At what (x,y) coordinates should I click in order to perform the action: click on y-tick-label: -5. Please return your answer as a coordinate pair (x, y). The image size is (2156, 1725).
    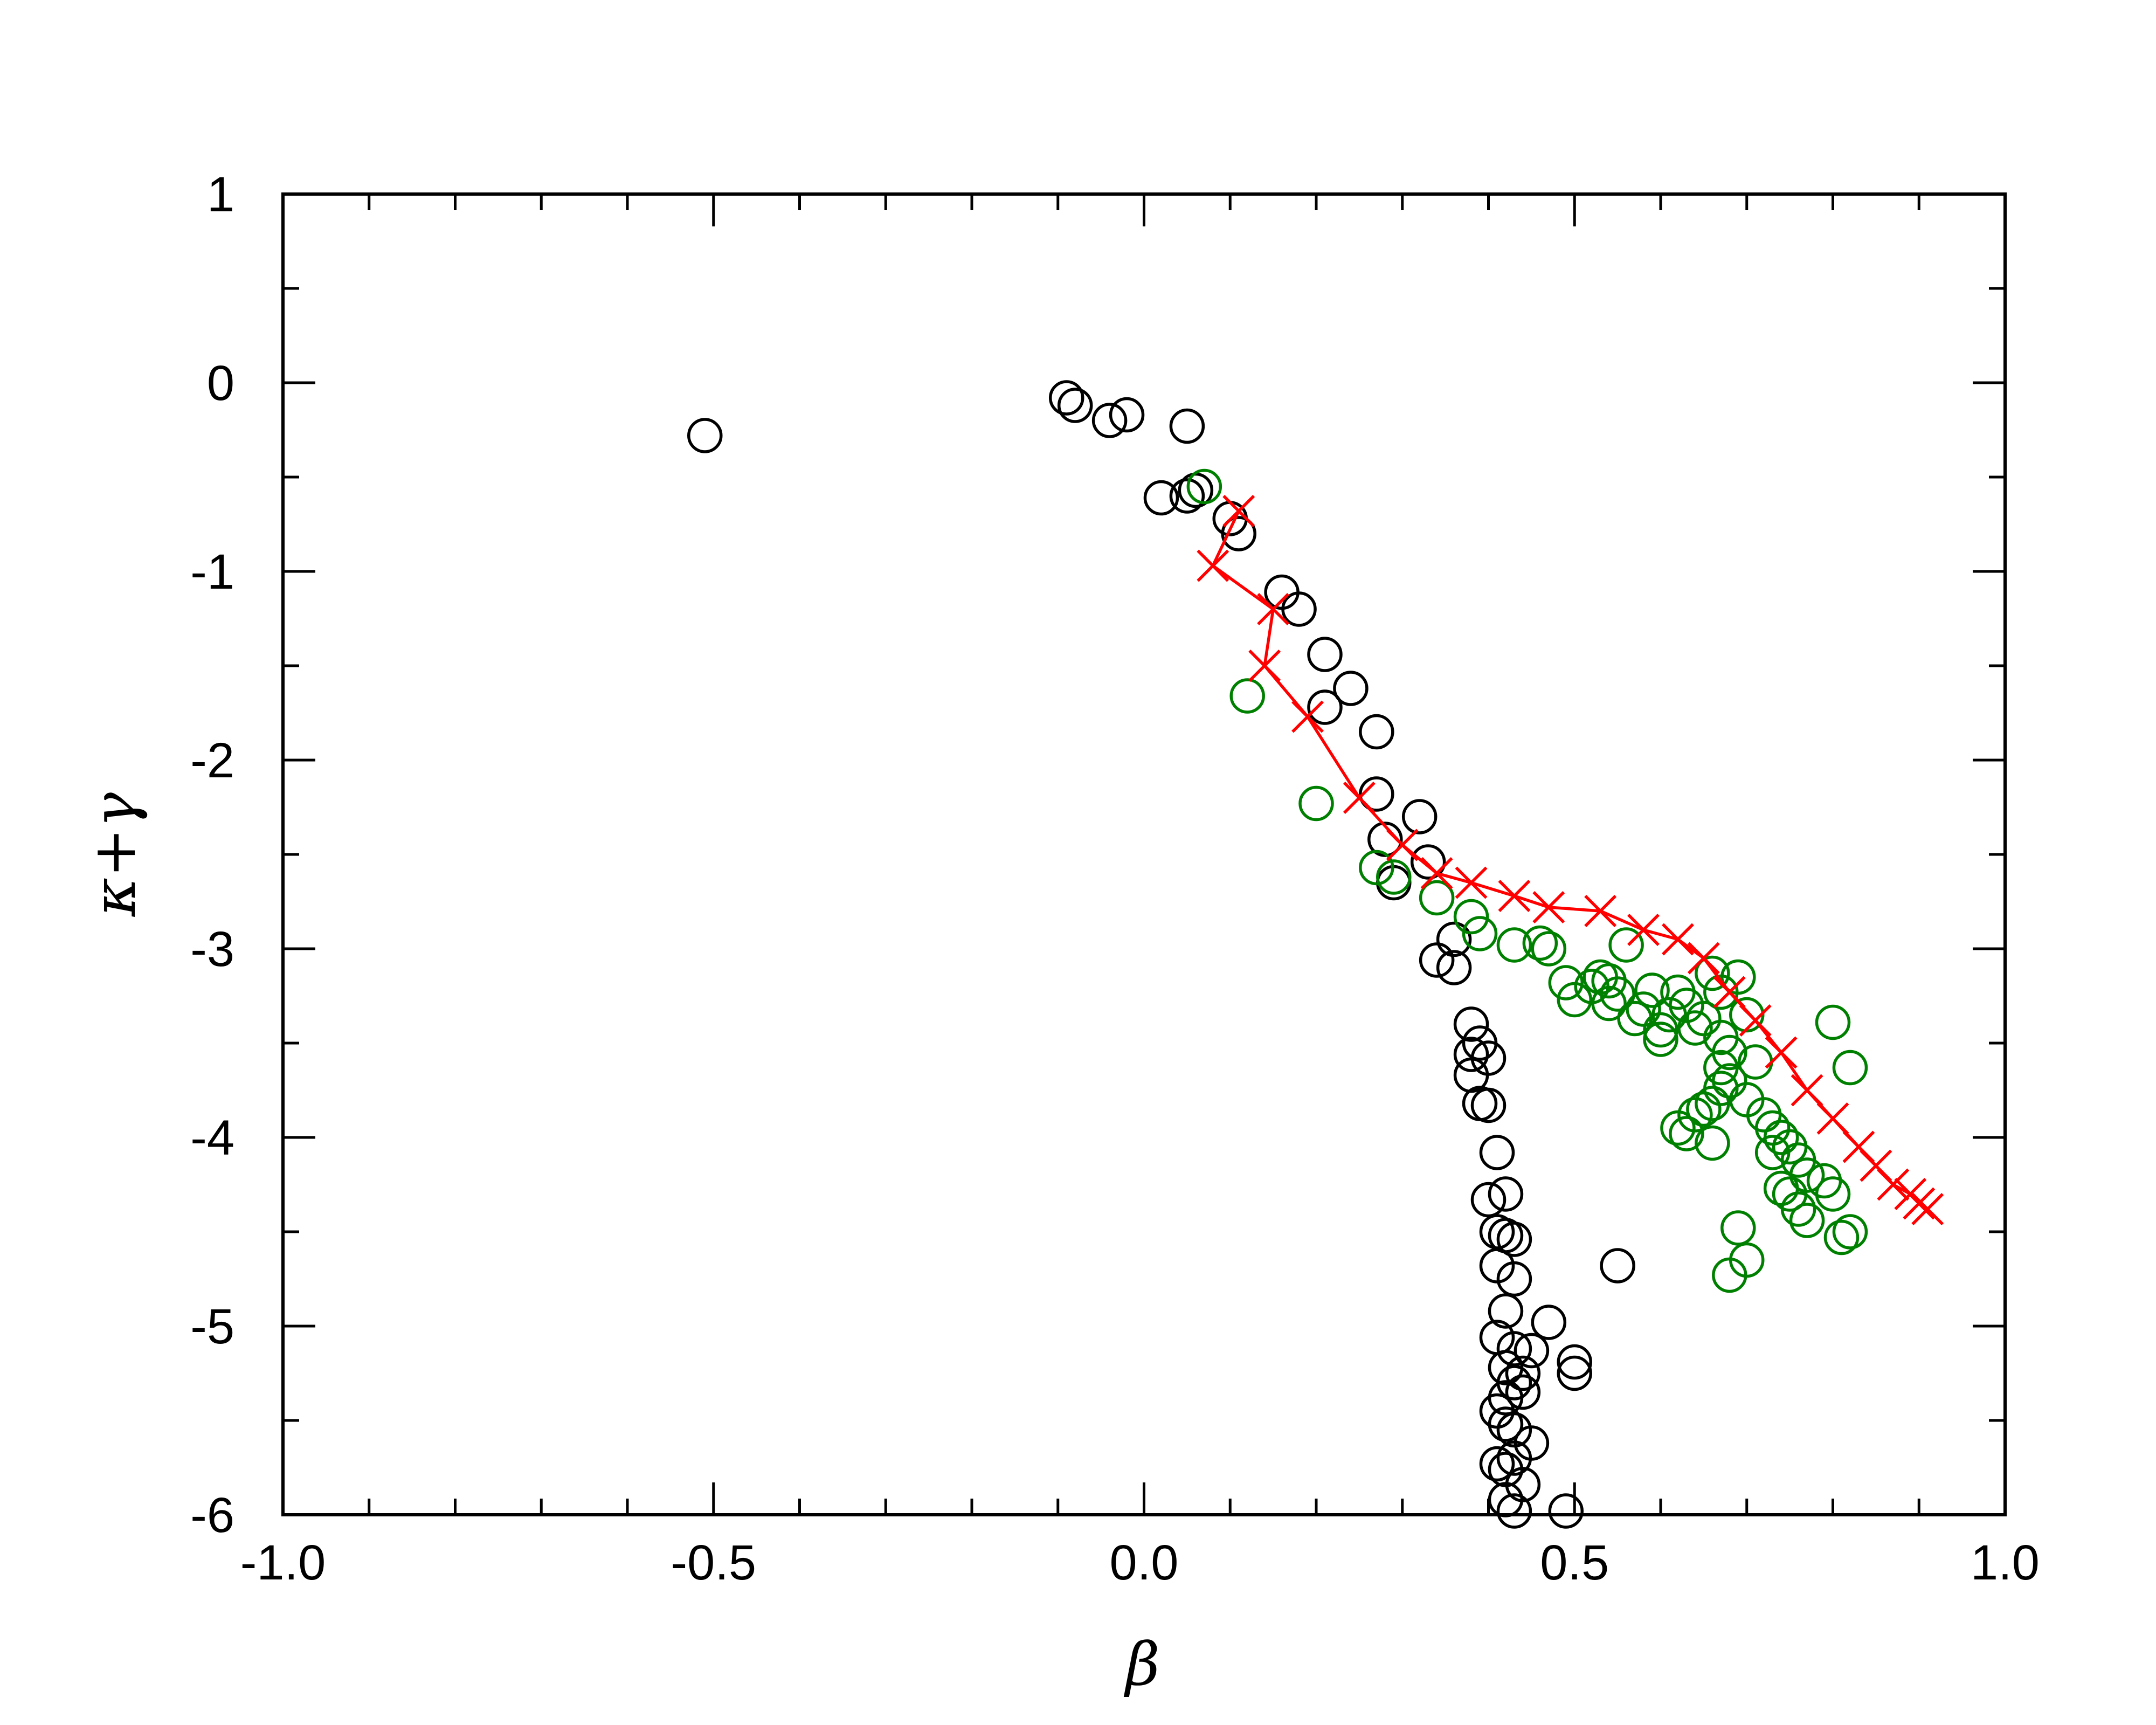
    Looking at the image, I should click on (212, 1326).